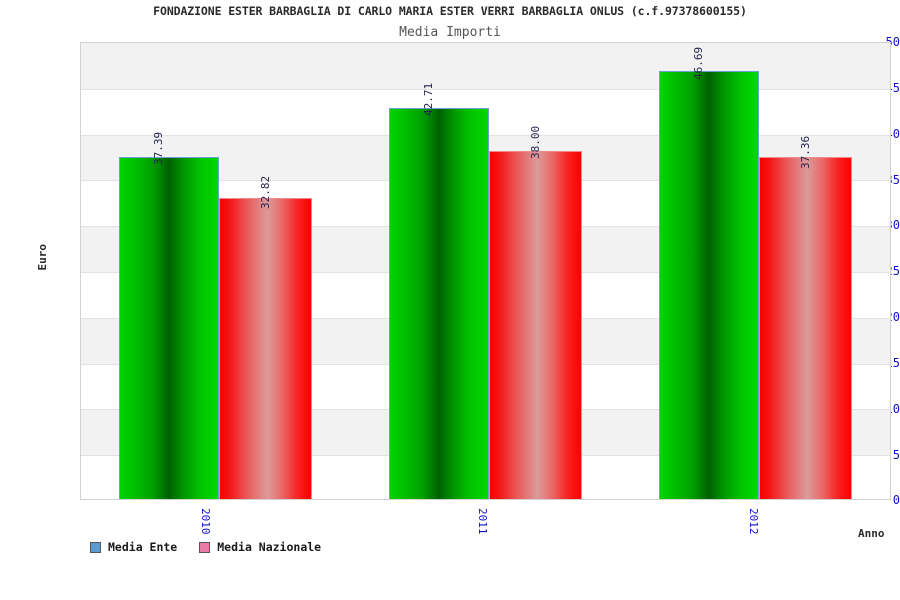  Describe the element at coordinates (143, 547) in the screenshot. I see `legend-label-media-ente: Media Ente` at that location.